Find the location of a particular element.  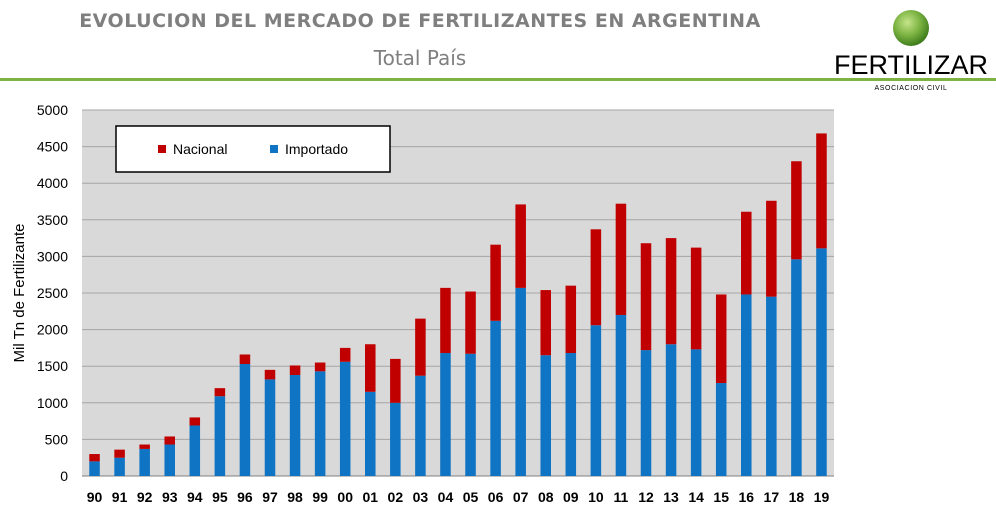

y-tick-label: 0 is located at coordinates (64, 476).